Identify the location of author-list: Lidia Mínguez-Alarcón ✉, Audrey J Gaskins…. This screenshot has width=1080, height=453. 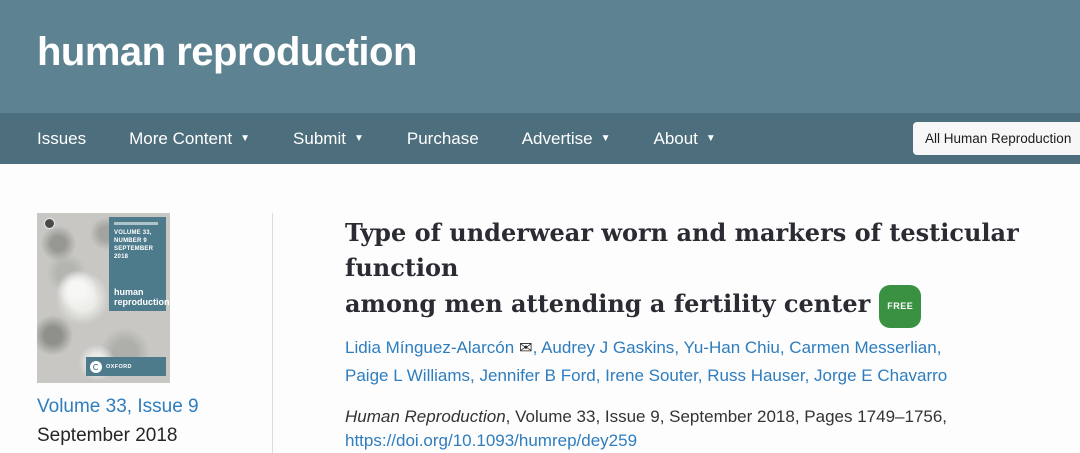
(685, 361).